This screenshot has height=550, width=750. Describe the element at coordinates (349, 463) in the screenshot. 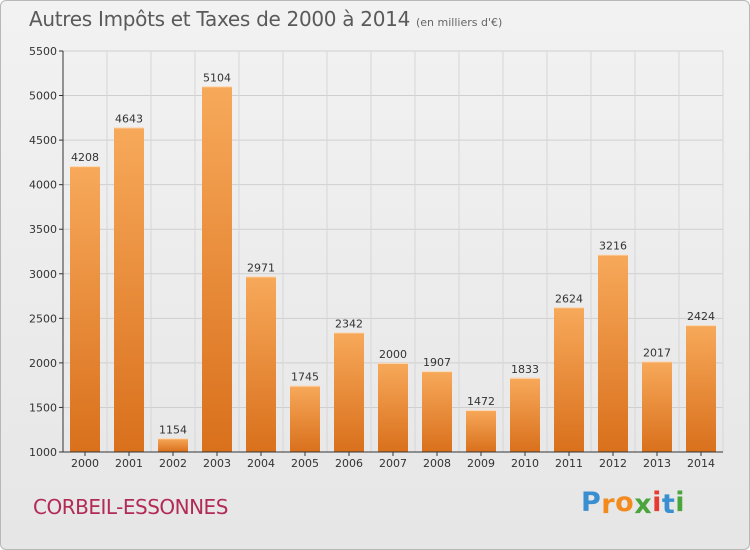

I see `x-tick-label: 2006` at that location.